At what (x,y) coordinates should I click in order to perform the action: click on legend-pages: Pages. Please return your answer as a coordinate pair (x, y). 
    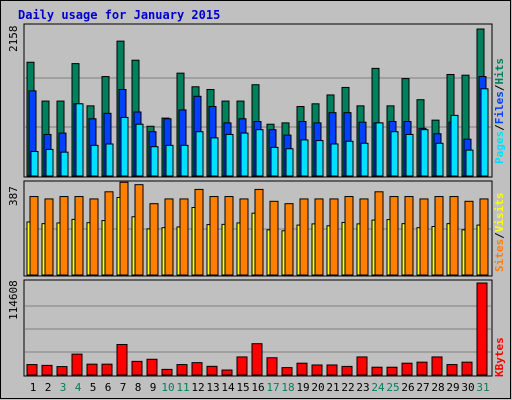
    Looking at the image, I should click on (499, 147).